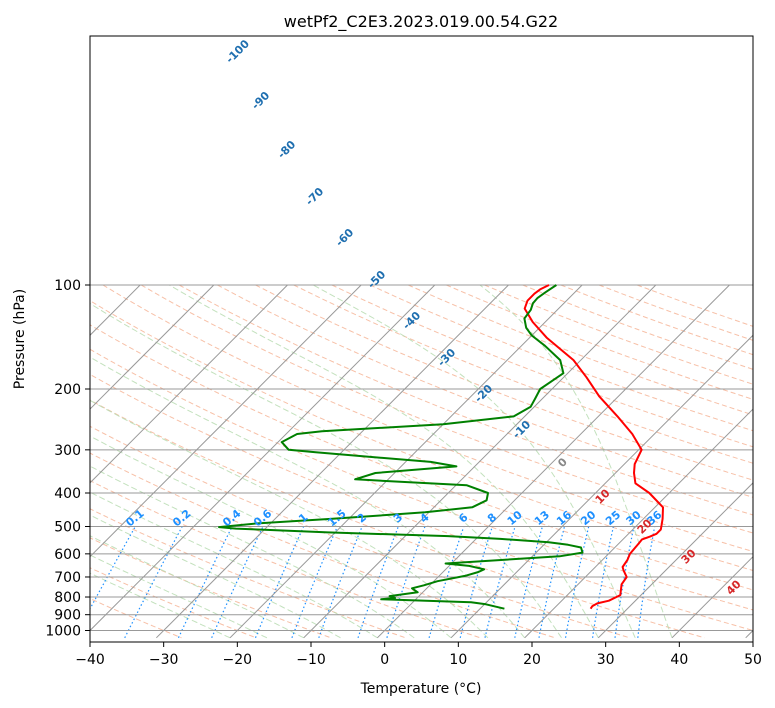  Describe the element at coordinates (311, 660) in the screenshot. I see `x-tick-label: −10` at that location.